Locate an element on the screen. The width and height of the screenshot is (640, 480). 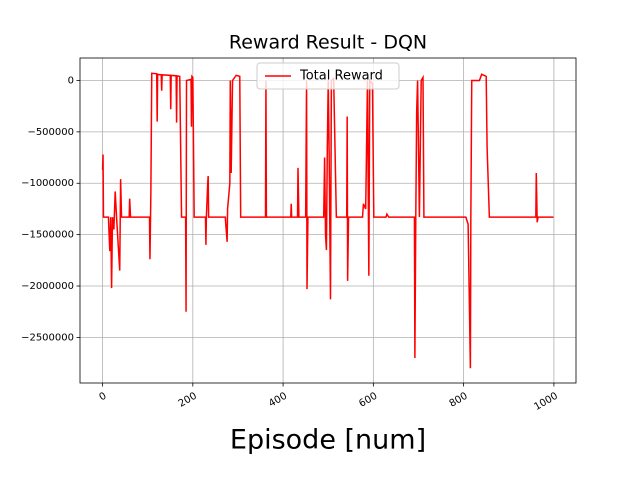
legend-label: Total Reward is located at coordinates (341, 76).